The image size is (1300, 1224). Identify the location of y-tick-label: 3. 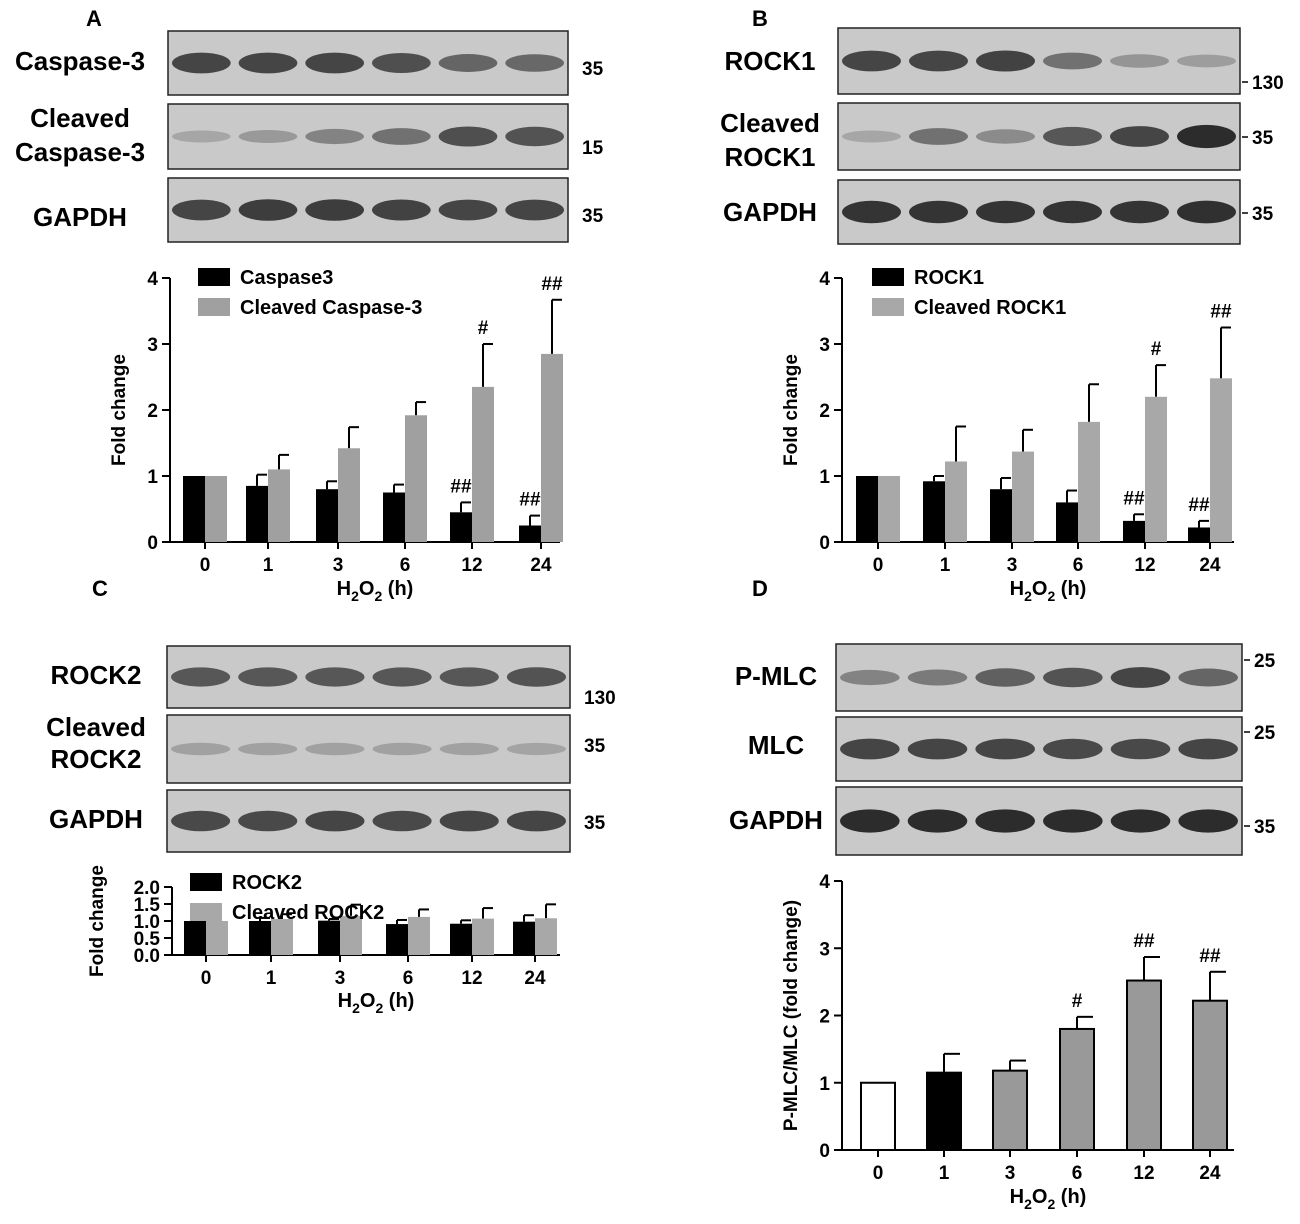
(152, 345).